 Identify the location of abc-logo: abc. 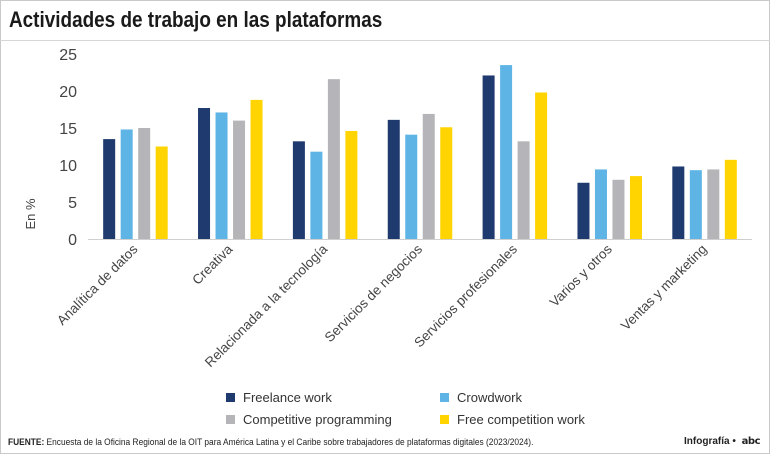
(751, 441).